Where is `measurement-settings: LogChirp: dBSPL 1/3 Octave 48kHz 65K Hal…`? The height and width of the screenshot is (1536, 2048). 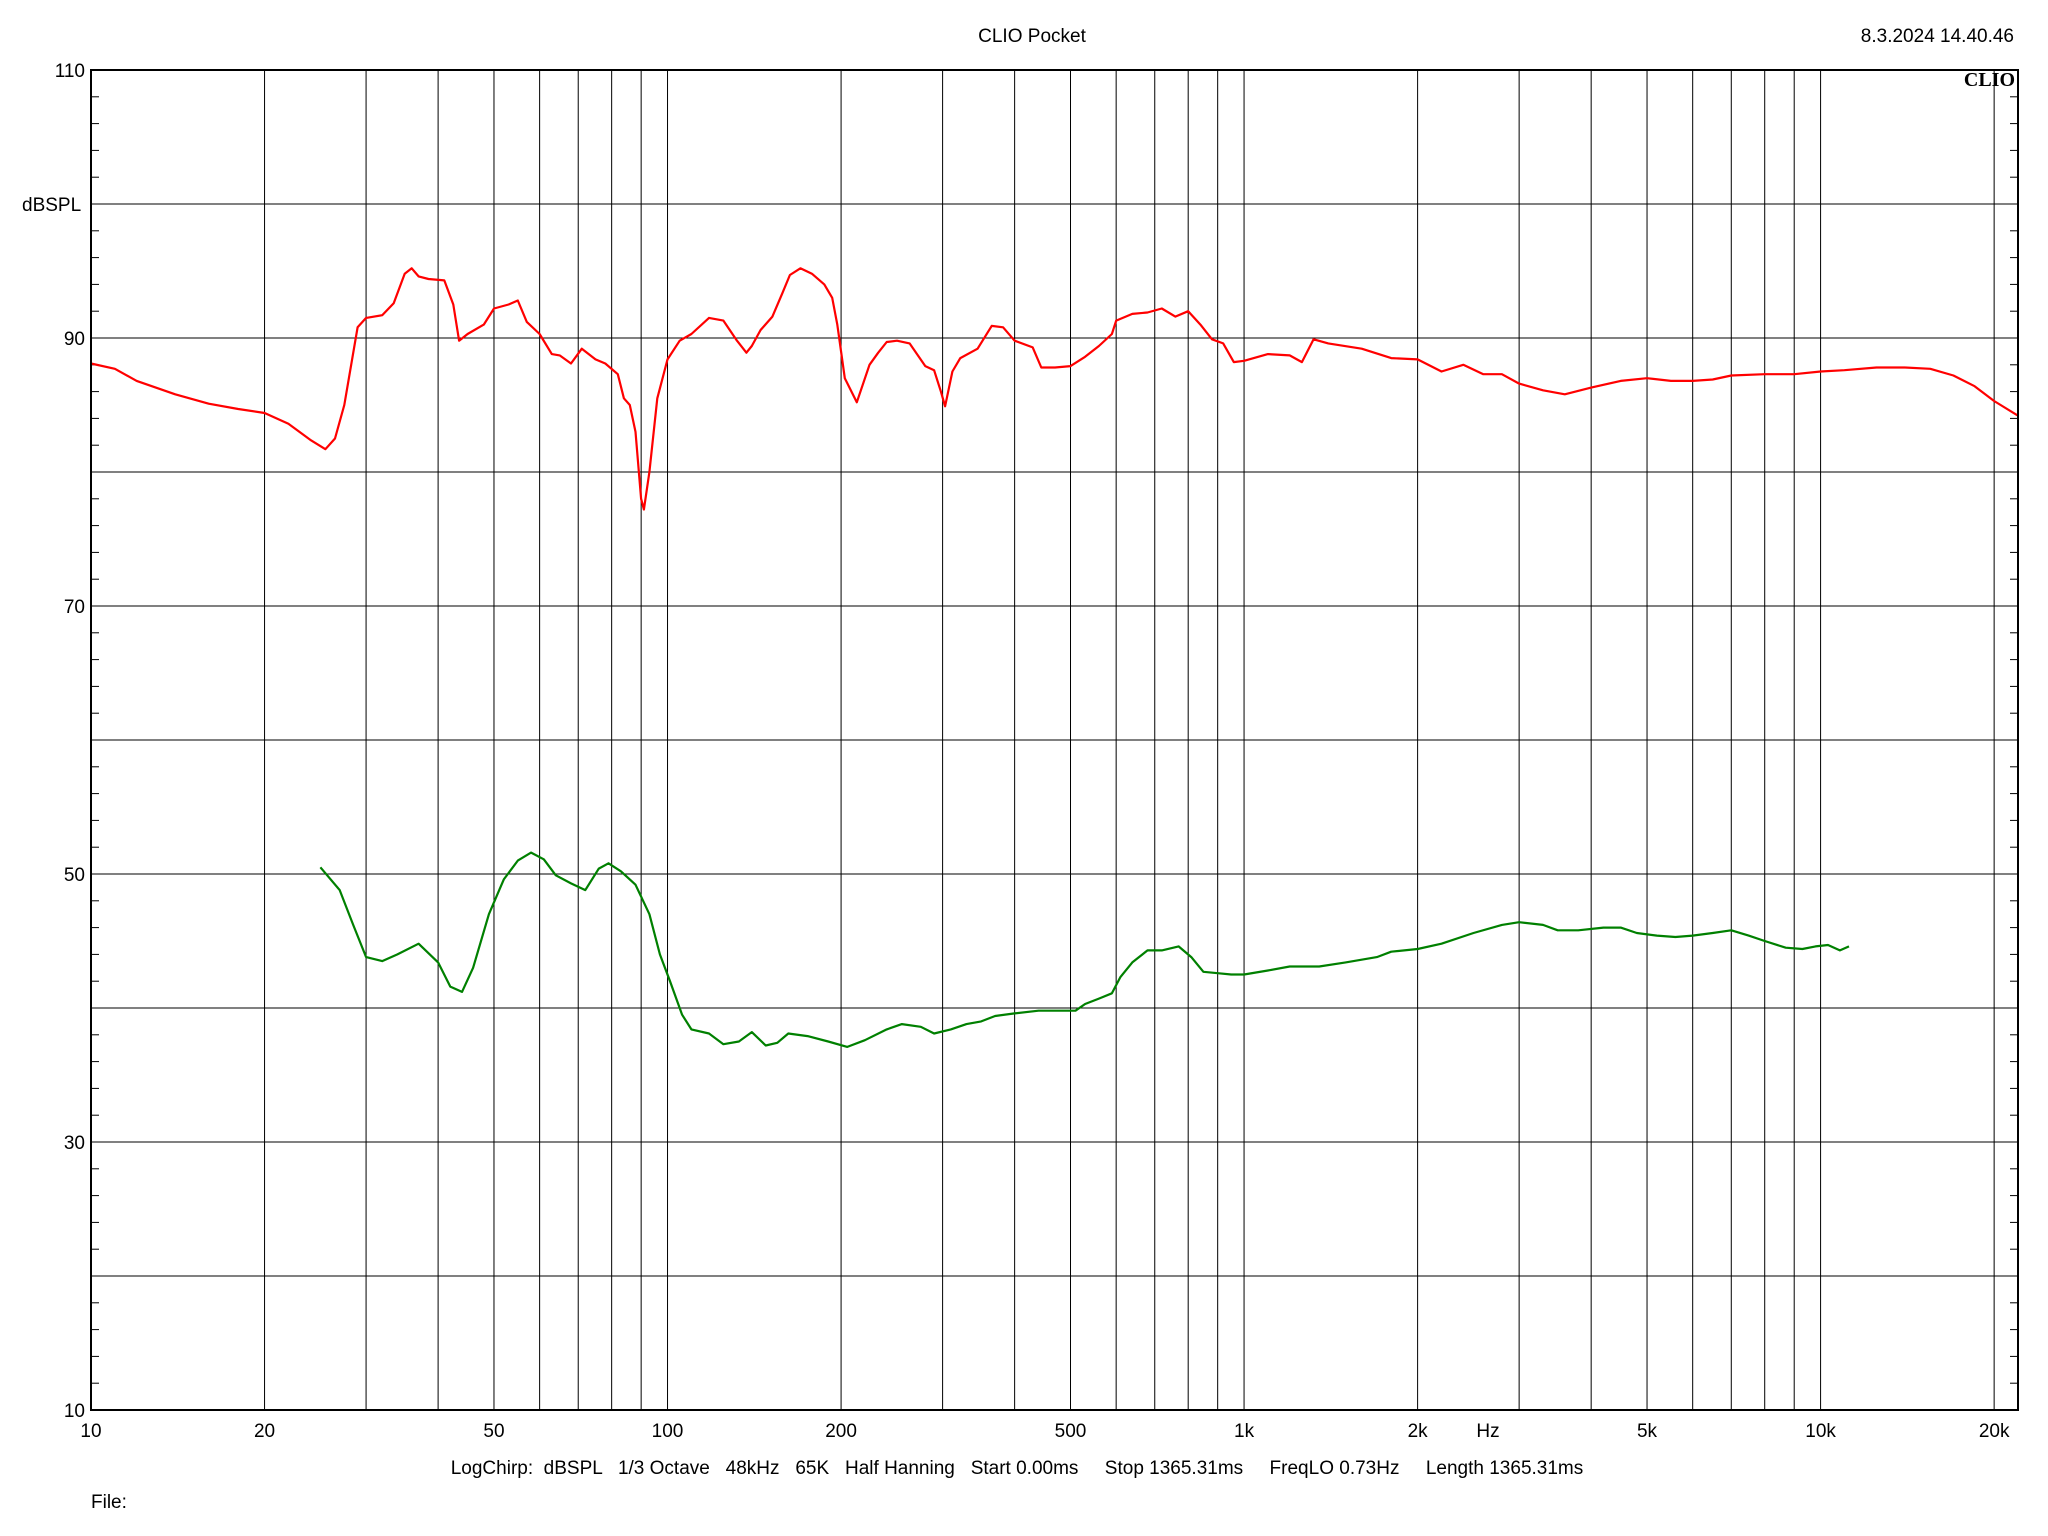 measurement-settings: LogChirp: dBSPL 1/3 Octave 48kHz 65K Hal… is located at coordinates (1017, 1468).